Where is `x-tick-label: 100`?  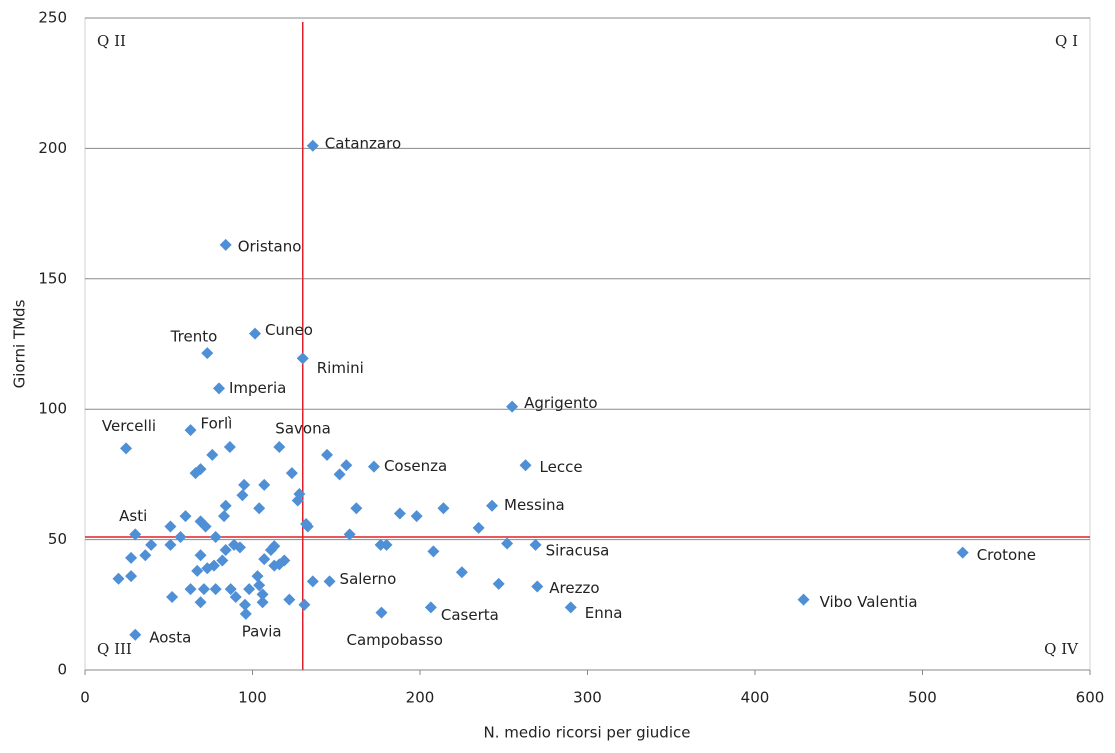
x-tick-label: 100 is located at coordinates (252, 698).